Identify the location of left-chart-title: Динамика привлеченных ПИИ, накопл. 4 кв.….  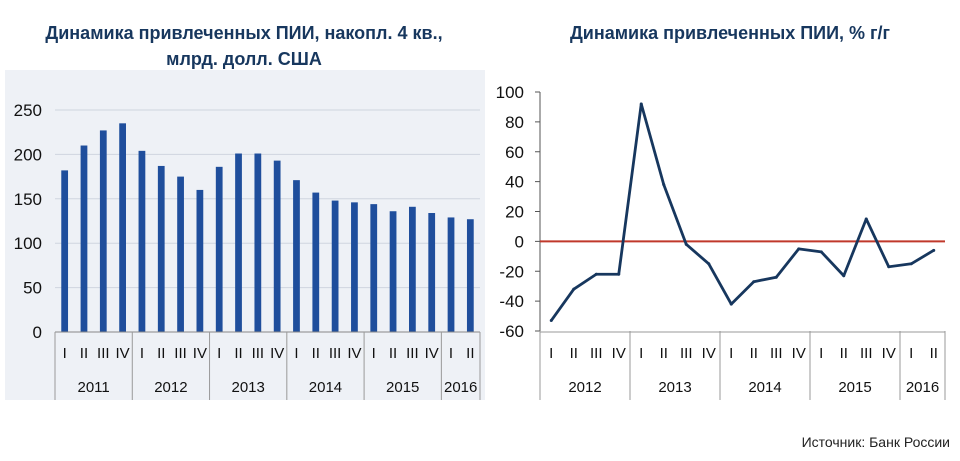
(244, 46).